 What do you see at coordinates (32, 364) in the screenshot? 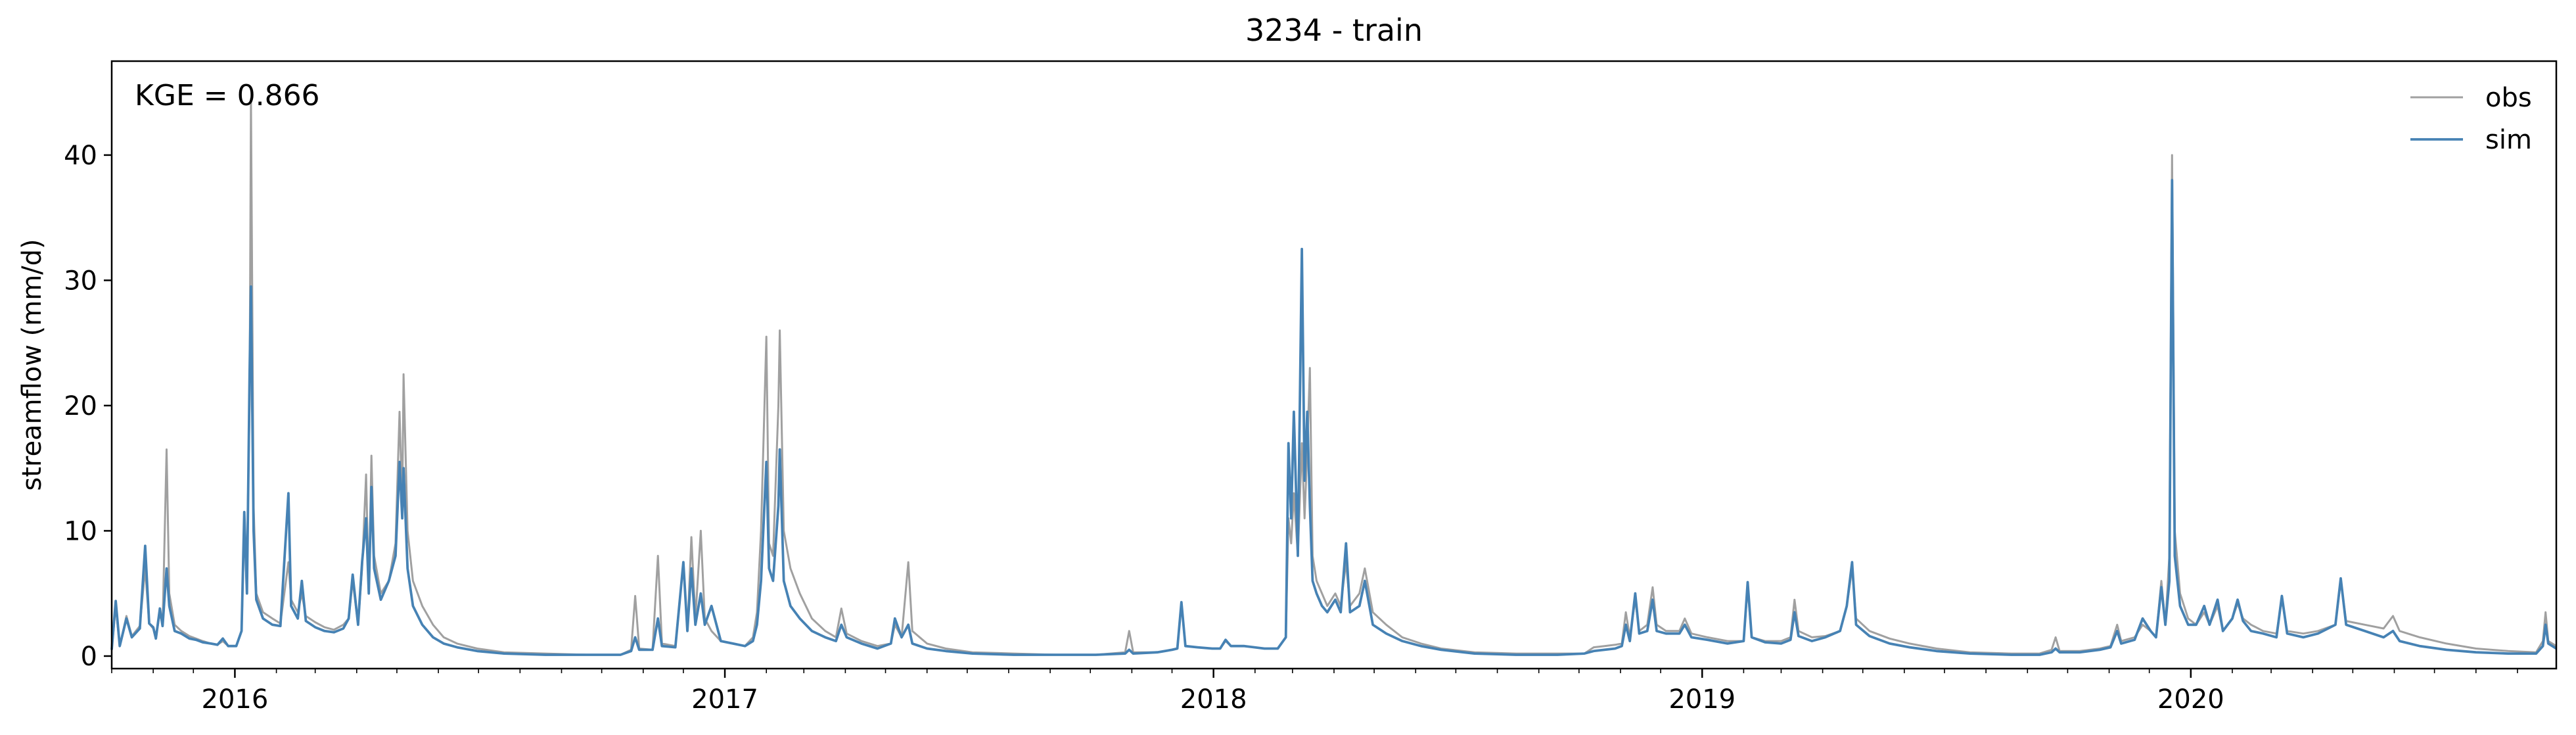
I see `y-axis-label: streamflow (mm/d)` at bounding box center [32, 364].